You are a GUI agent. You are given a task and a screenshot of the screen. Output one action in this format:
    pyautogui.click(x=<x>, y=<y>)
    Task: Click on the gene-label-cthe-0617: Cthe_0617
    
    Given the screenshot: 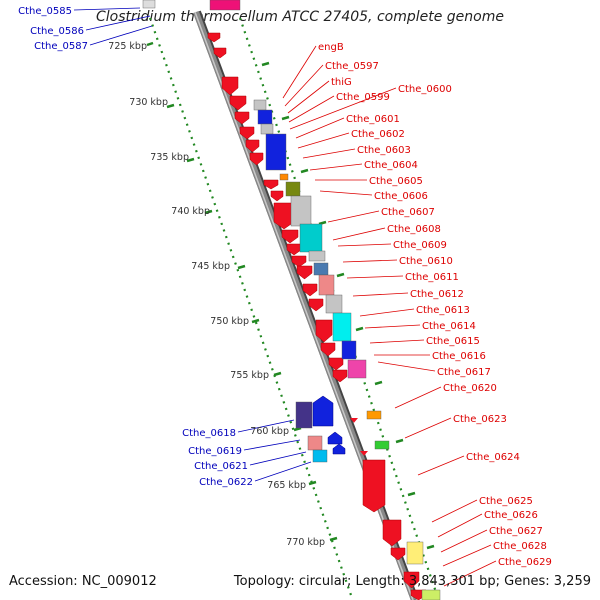 What is the action you would take?
    pyautogui.click(x=464, y=372)
    